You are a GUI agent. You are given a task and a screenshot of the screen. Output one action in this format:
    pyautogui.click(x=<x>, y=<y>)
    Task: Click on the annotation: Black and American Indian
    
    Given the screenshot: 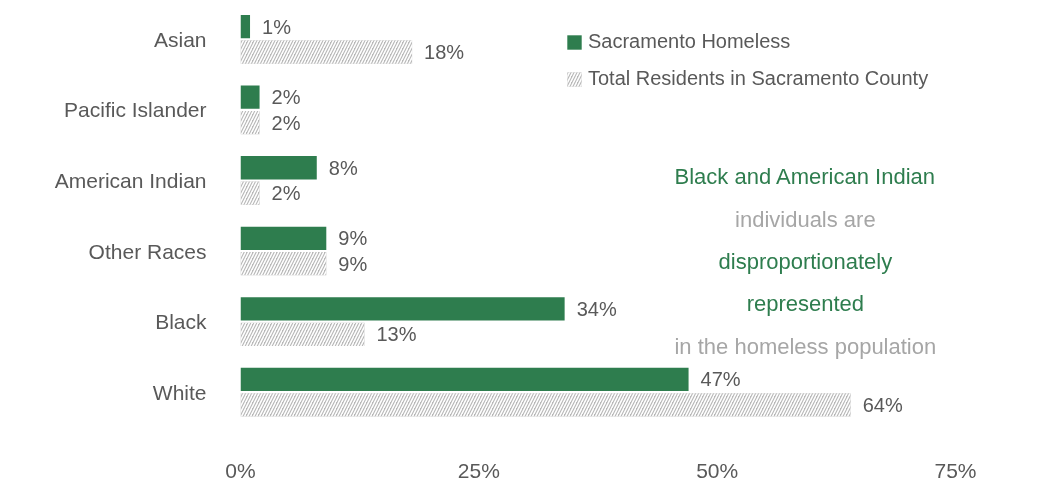 What is the action you would take?
    pyautogui.click(x=804, y=177)
    